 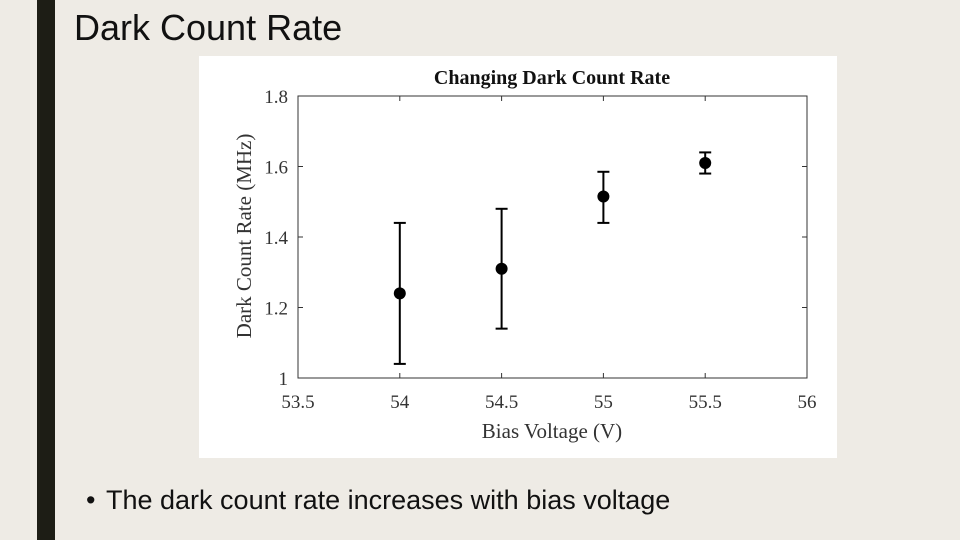 What do you see at coordinates (276, 97) in the screenshot?
I see `y-tick-label: 1.8` at bounding box center [276, 97].